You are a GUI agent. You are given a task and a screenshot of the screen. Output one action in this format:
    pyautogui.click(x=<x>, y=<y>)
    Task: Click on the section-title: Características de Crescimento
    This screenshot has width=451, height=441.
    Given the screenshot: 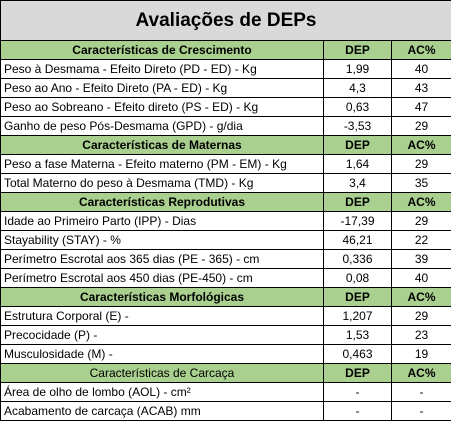 What is the action you would take?
    pyautogui.click(x=162, y=50)
    